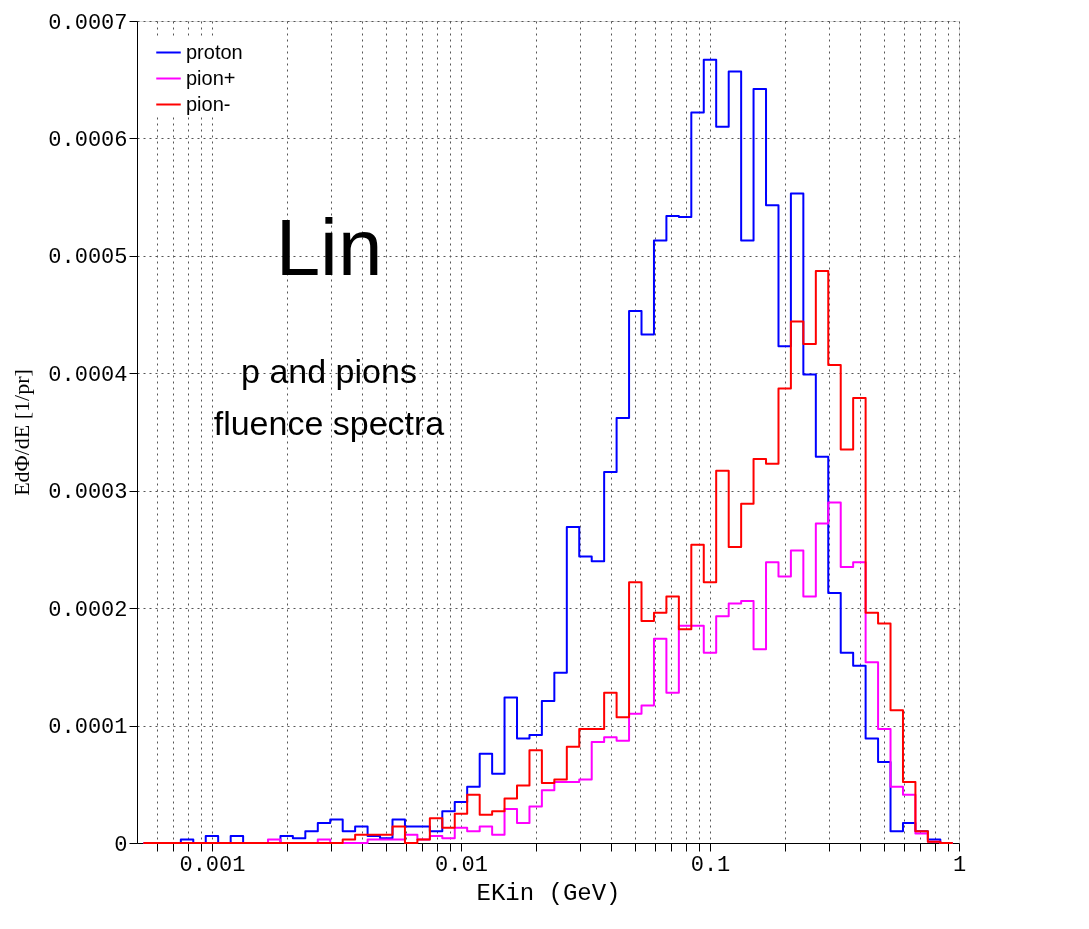 The image size is (1089, 929). What do you see at coordinates (88, 23) in the screenshot?
I see `y-tick-label: 0.0007` at bounding box center [88, 23].